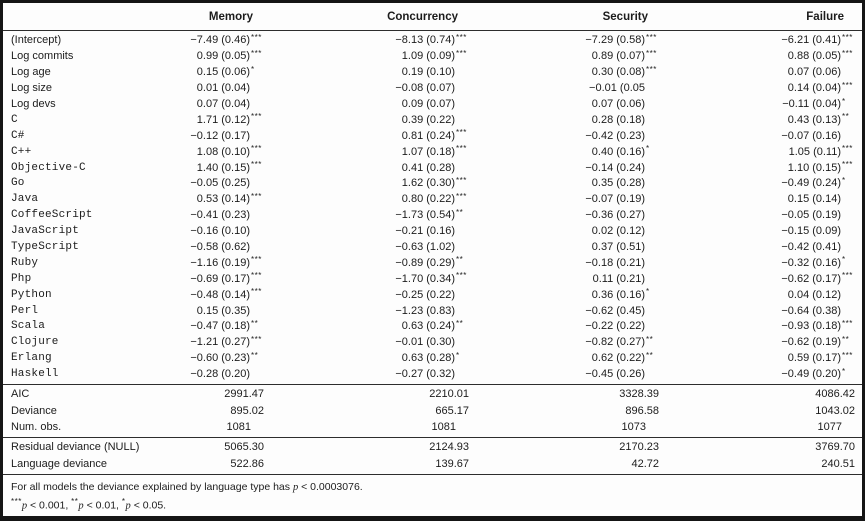 The width and height of the screenshot is (865, 521). I want to click on cell-value: 665.17, so click(452, 410).